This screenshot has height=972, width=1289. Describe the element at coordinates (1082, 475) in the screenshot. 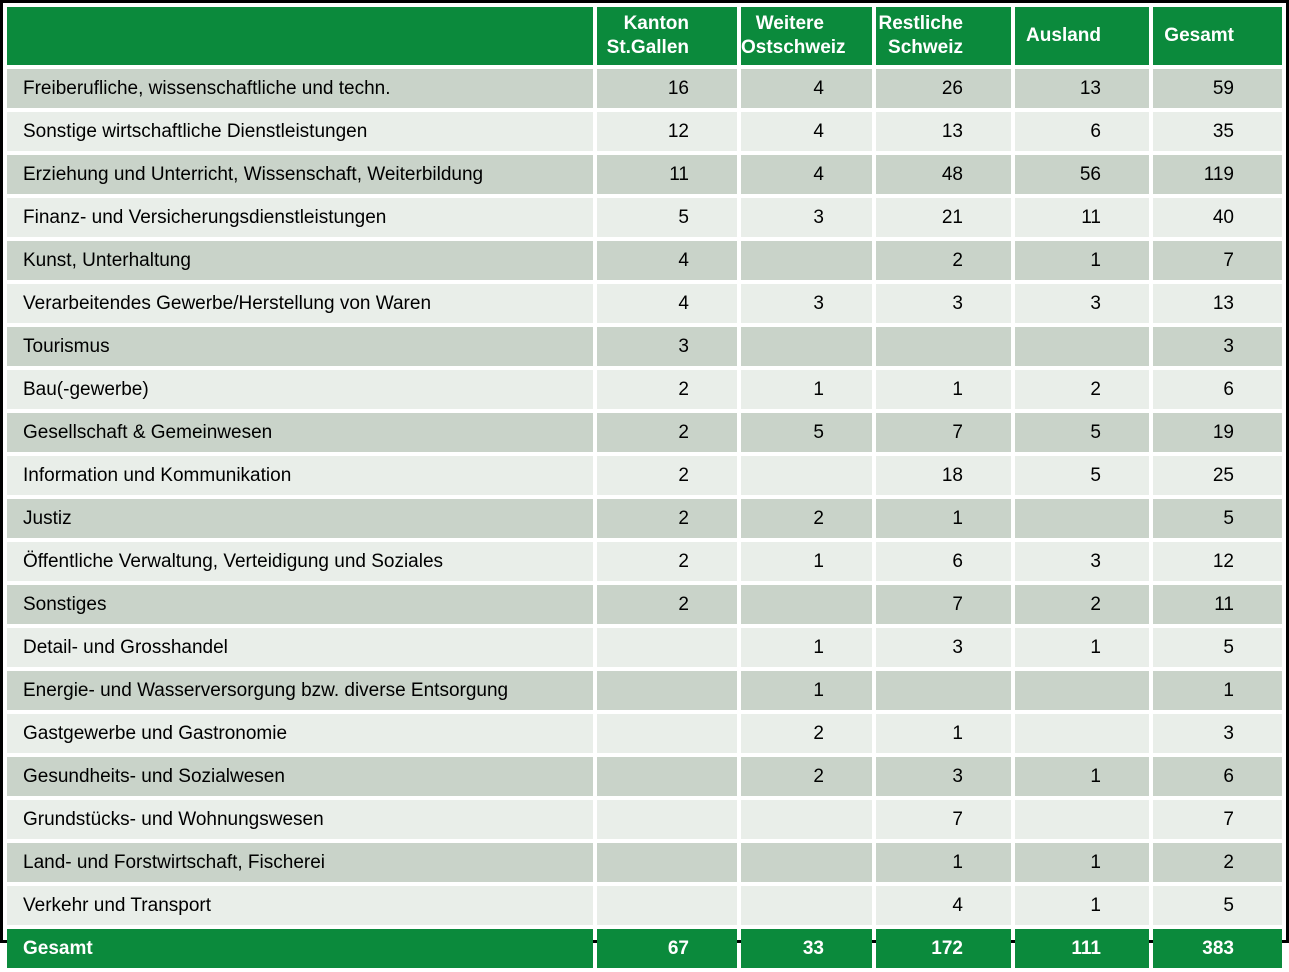

I see `cell-ausland: 5` at that location.